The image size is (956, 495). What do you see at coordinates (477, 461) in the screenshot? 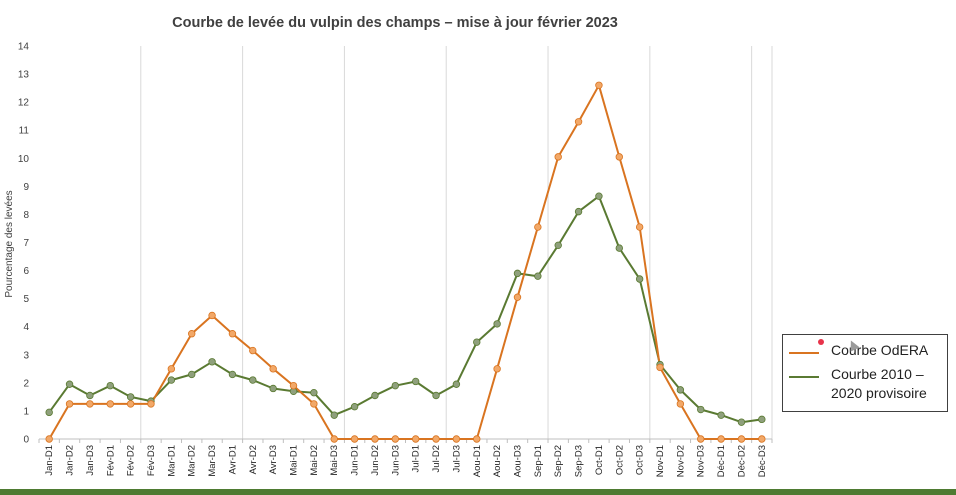
I see `x-tick-label: Aou-D1` at bounding box center [477, 461].